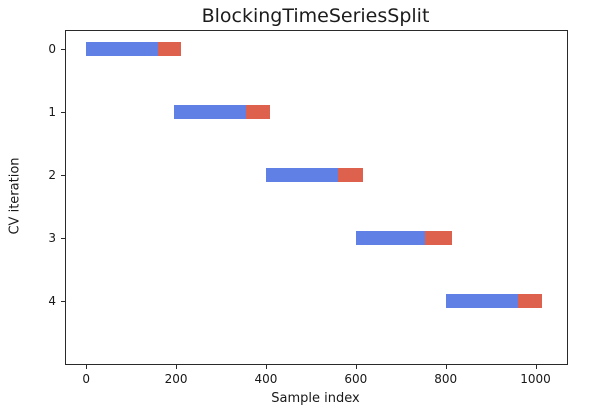  What do you see at coordinates (15, 196) in the screenshot?
I see `y-axis-label: CV iteration` at bounding box center [15, 196].